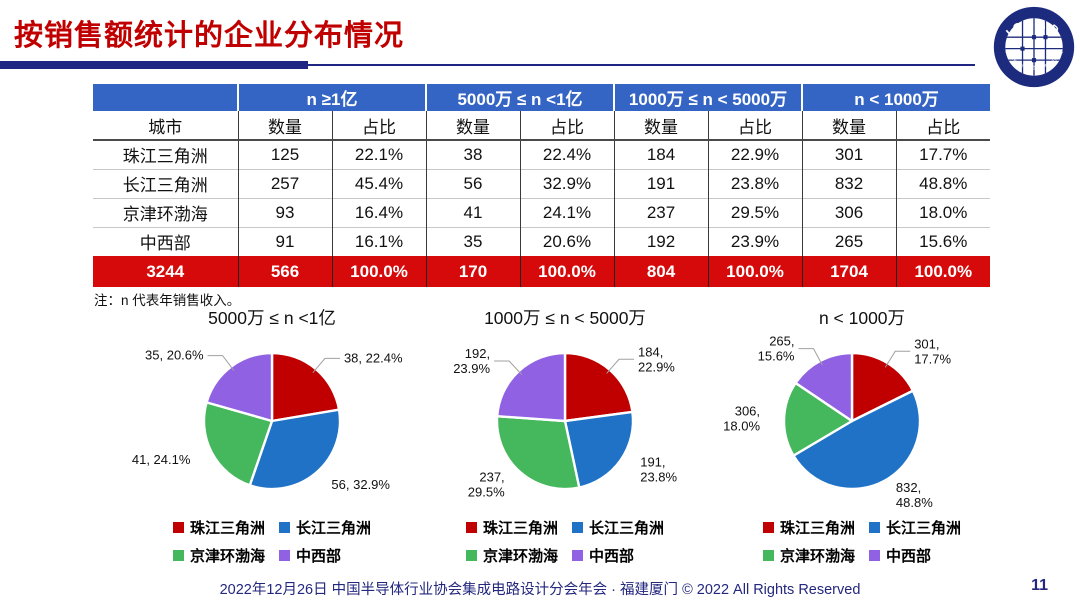 Image resolution: width=1080 pixels, height=607 pixels. I want to click on table-group-header-3: 1000万 ≤ n < 5000万, so click(707, 97).